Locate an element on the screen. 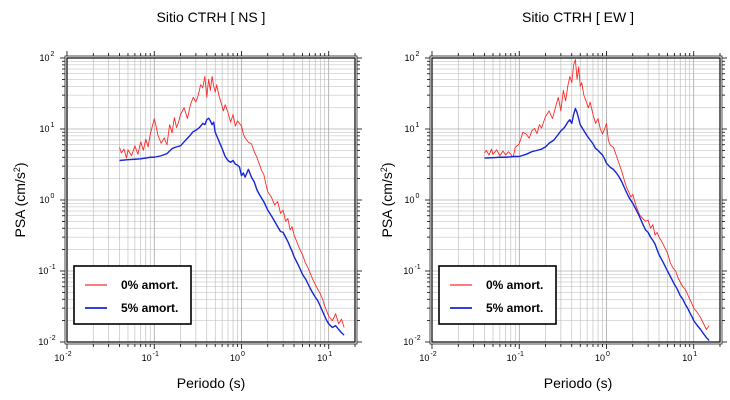 Image resolution: width=730 pixels, height=400 pixels. y-axis-label-ns: PSA (cm/s2) is located at coordinates (20, 199).